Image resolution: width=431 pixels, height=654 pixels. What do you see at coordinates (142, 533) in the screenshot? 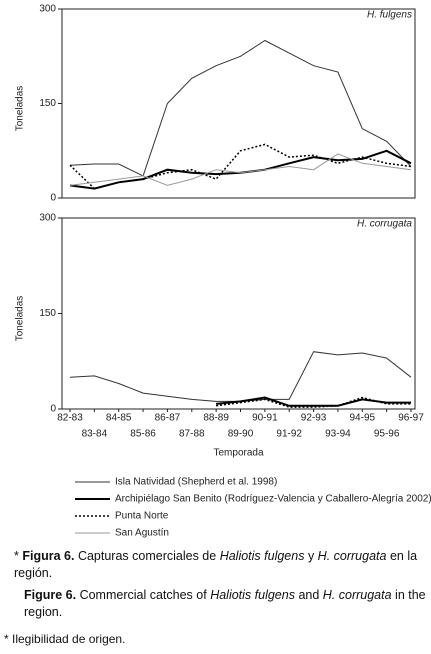
I see `legend-label: San Agustín` at bounding box center [142, 533].